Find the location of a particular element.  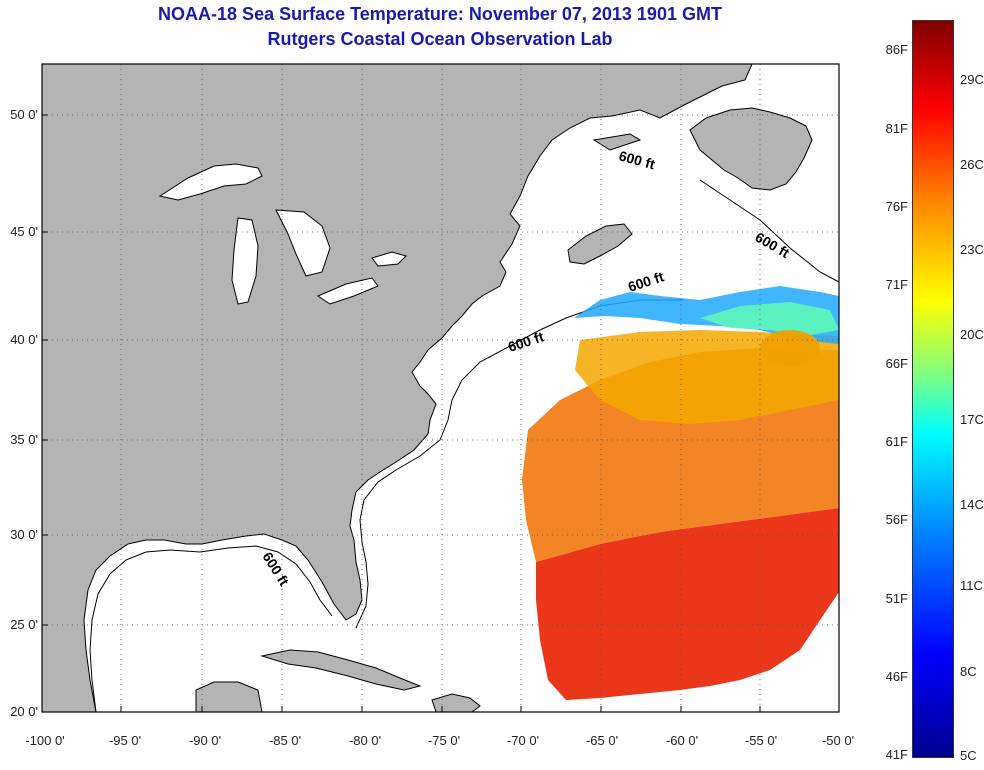

colorbar-f-label: 46F is located at coordinates (896, 676).